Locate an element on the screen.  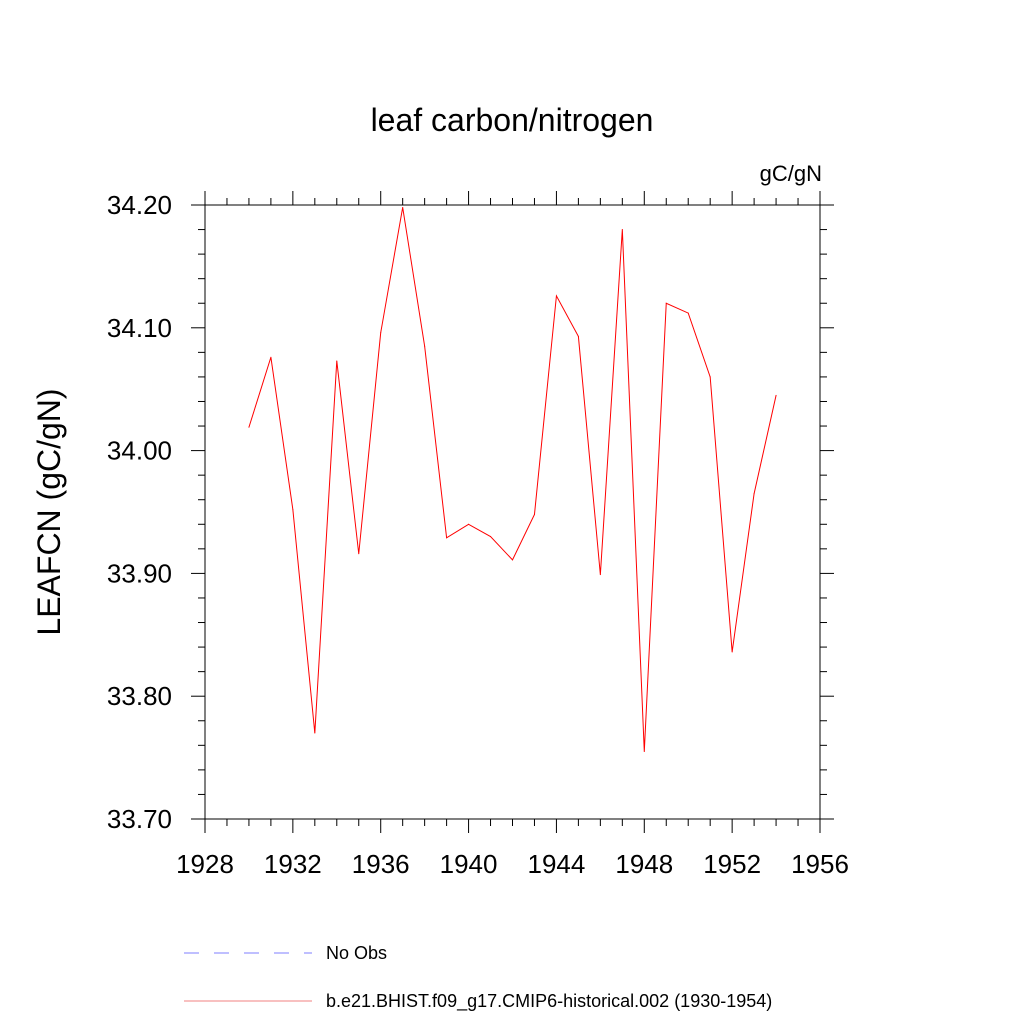
y-tick-label: 33.80 is located at coordinates (139, 696).